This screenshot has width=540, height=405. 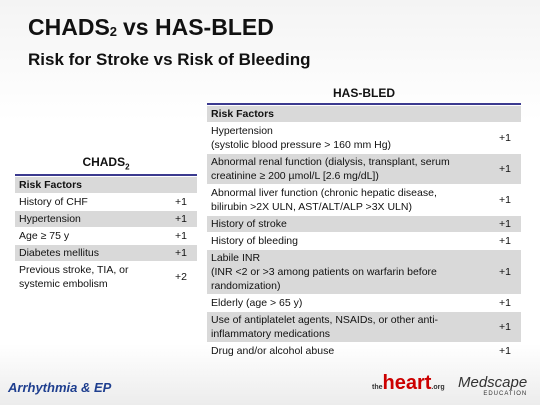 What do you see at coordinates (364, 303) in the screenshot?
I see `table-row: Elderly (age > 65 y) +1` at bounding box center [364, 303].